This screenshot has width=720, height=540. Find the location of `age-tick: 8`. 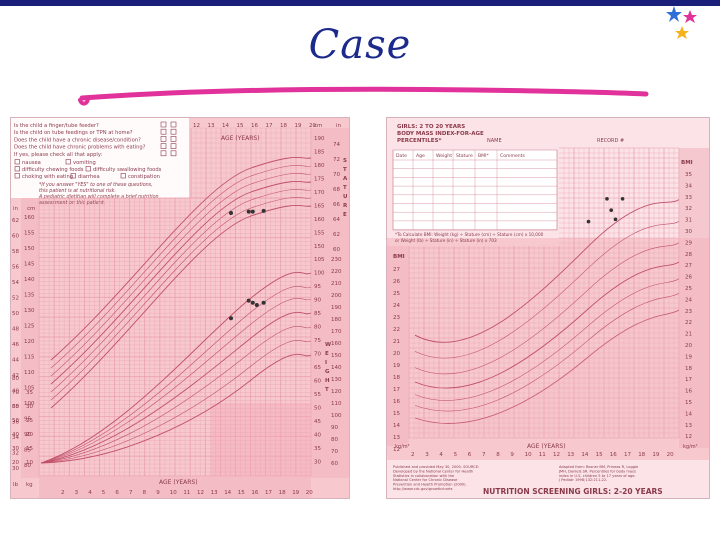

age-tick: 8 is located at coordinates (498, 455).